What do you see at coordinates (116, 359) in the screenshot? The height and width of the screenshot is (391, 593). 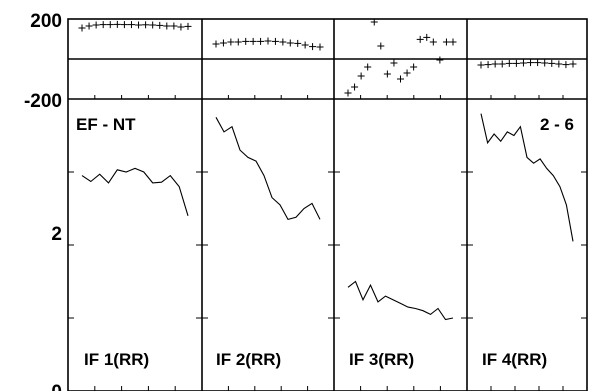 I see `panel-label-1: IF 1(RR)` at bounding box center [116, 359].